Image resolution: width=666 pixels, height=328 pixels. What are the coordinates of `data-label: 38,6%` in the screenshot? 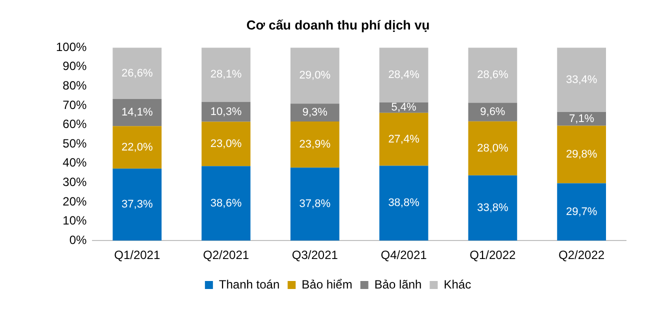 It's located at (226, 203).